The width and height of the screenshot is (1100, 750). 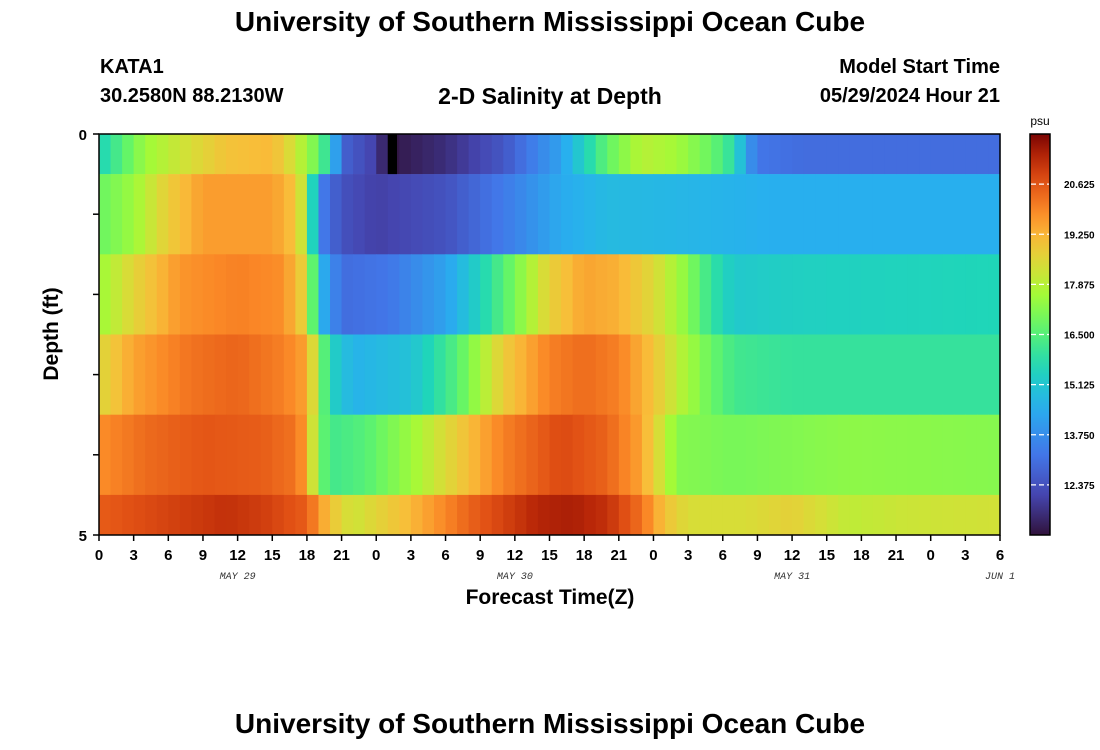 I want to click on x-axis-tick-label: 0, so click(x=99, y=555).